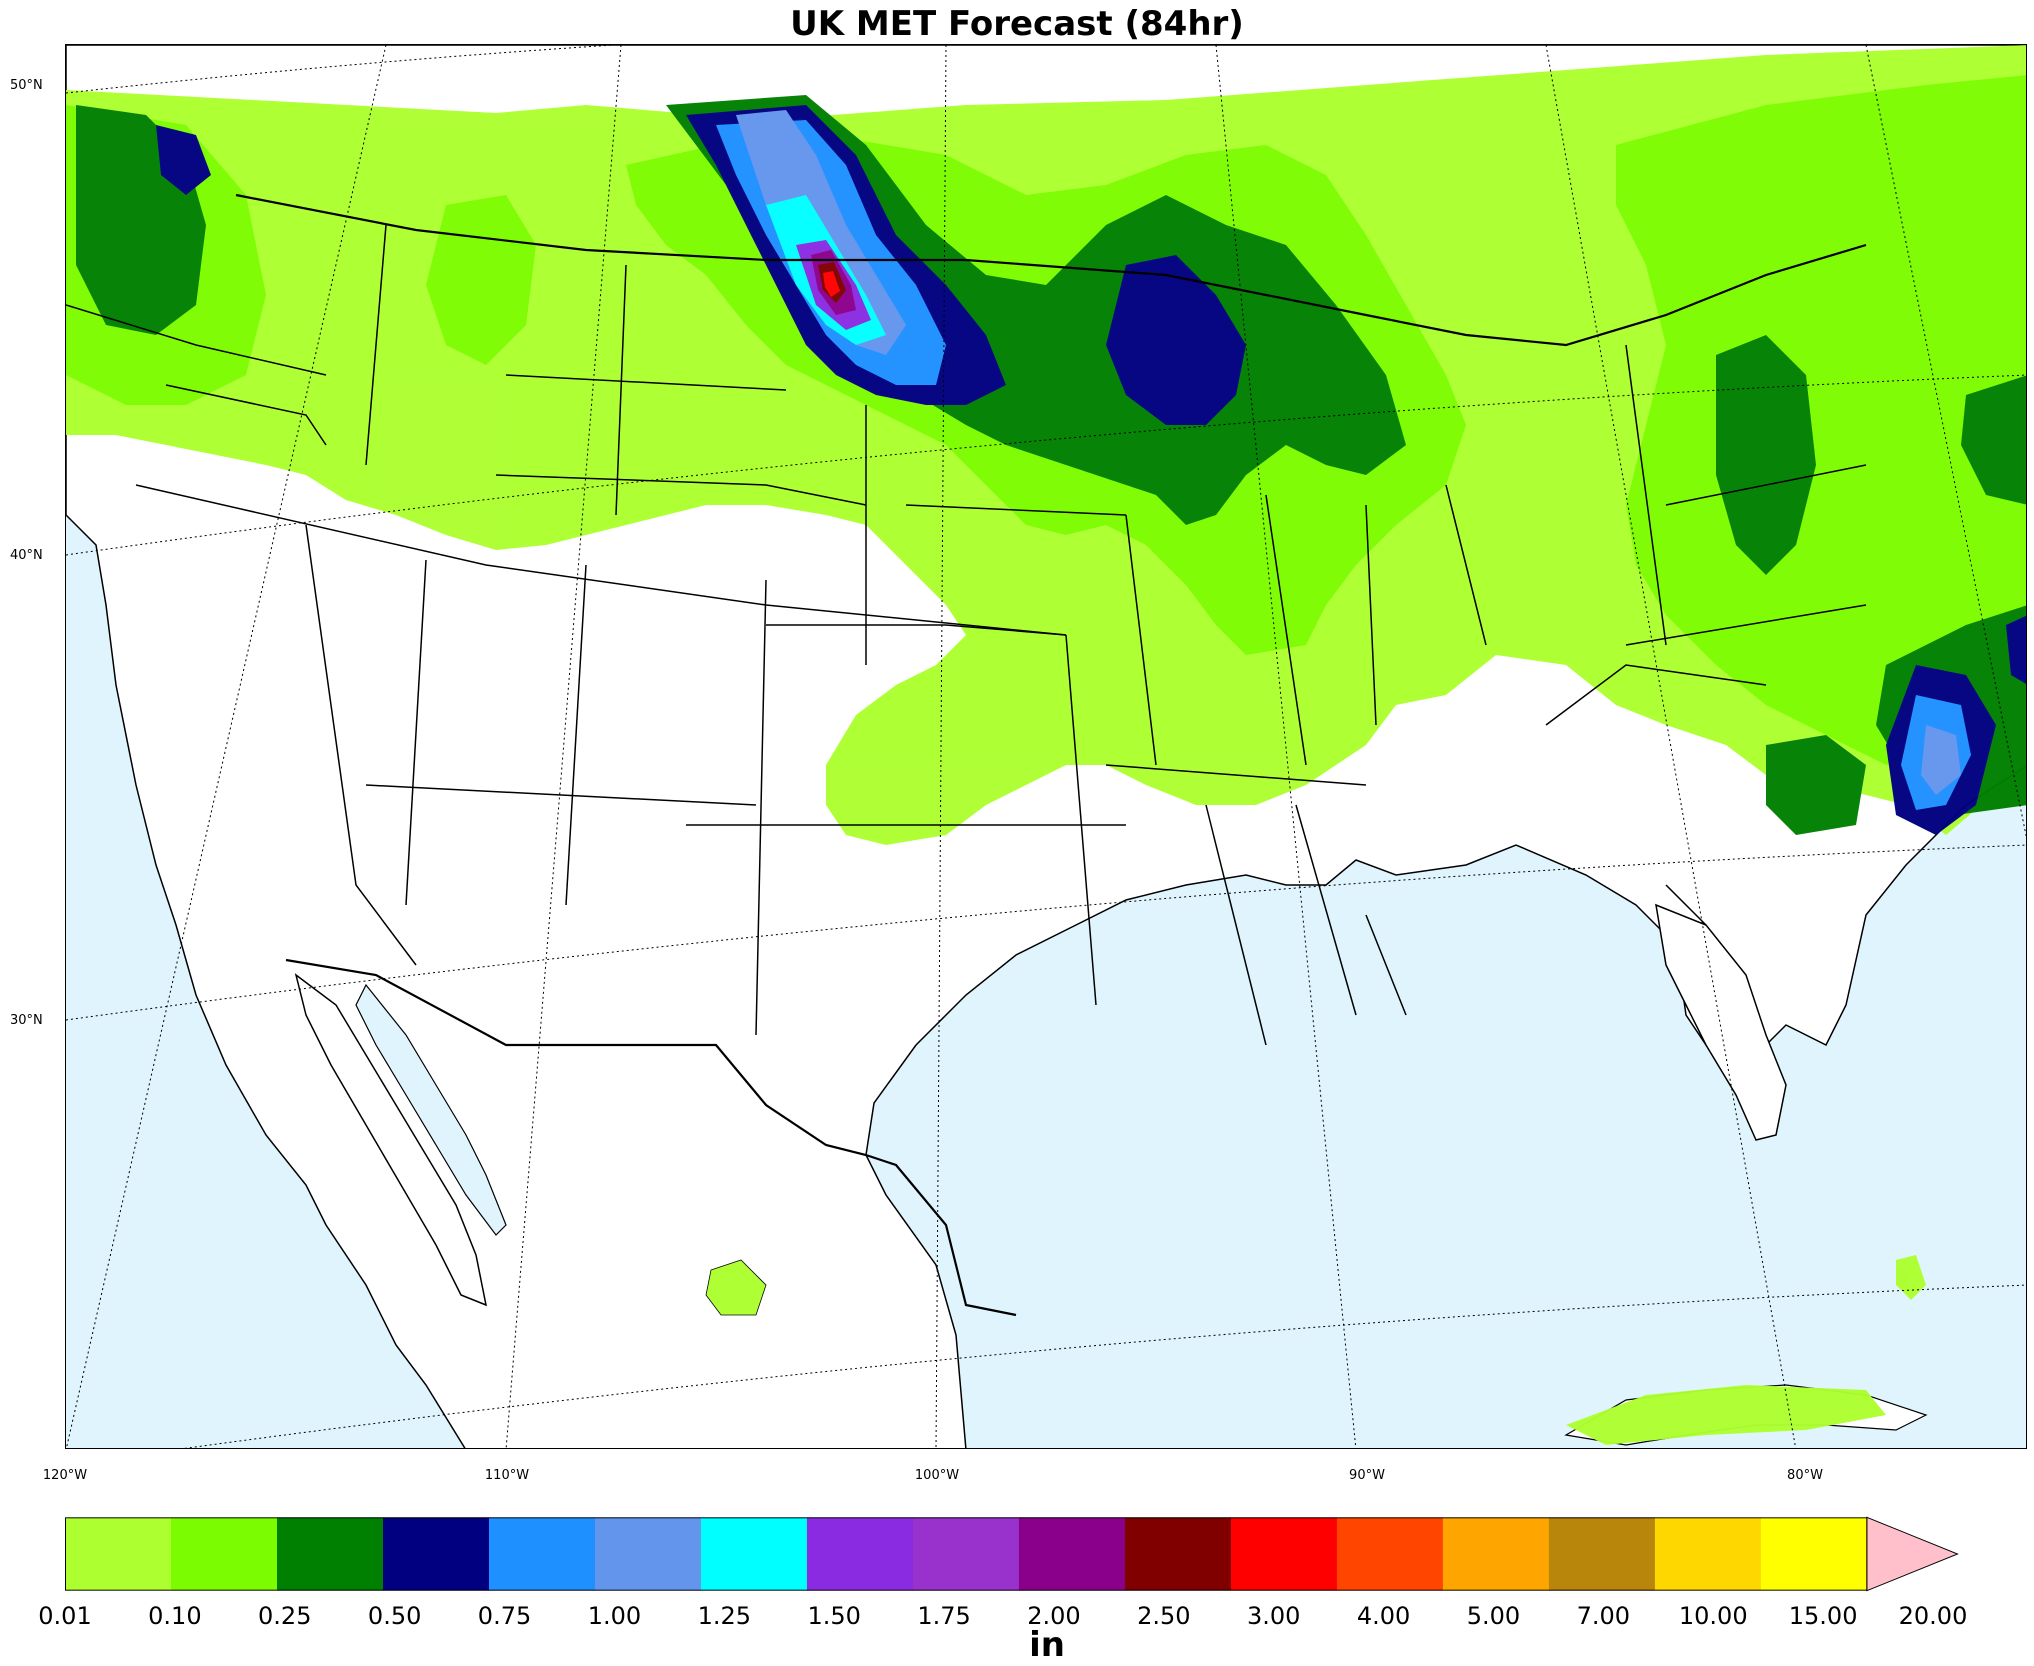  I want to click on precip-contour-1-00-b, so click(1941, 760).